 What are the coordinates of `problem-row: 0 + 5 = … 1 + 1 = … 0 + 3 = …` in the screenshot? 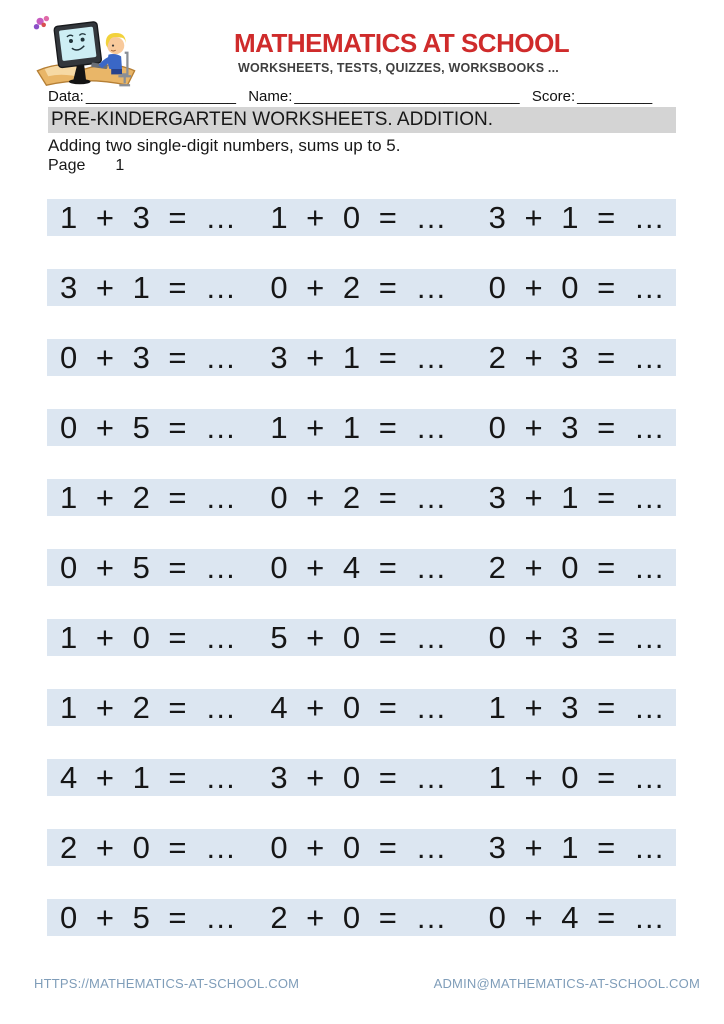 It's located at (361, 427).